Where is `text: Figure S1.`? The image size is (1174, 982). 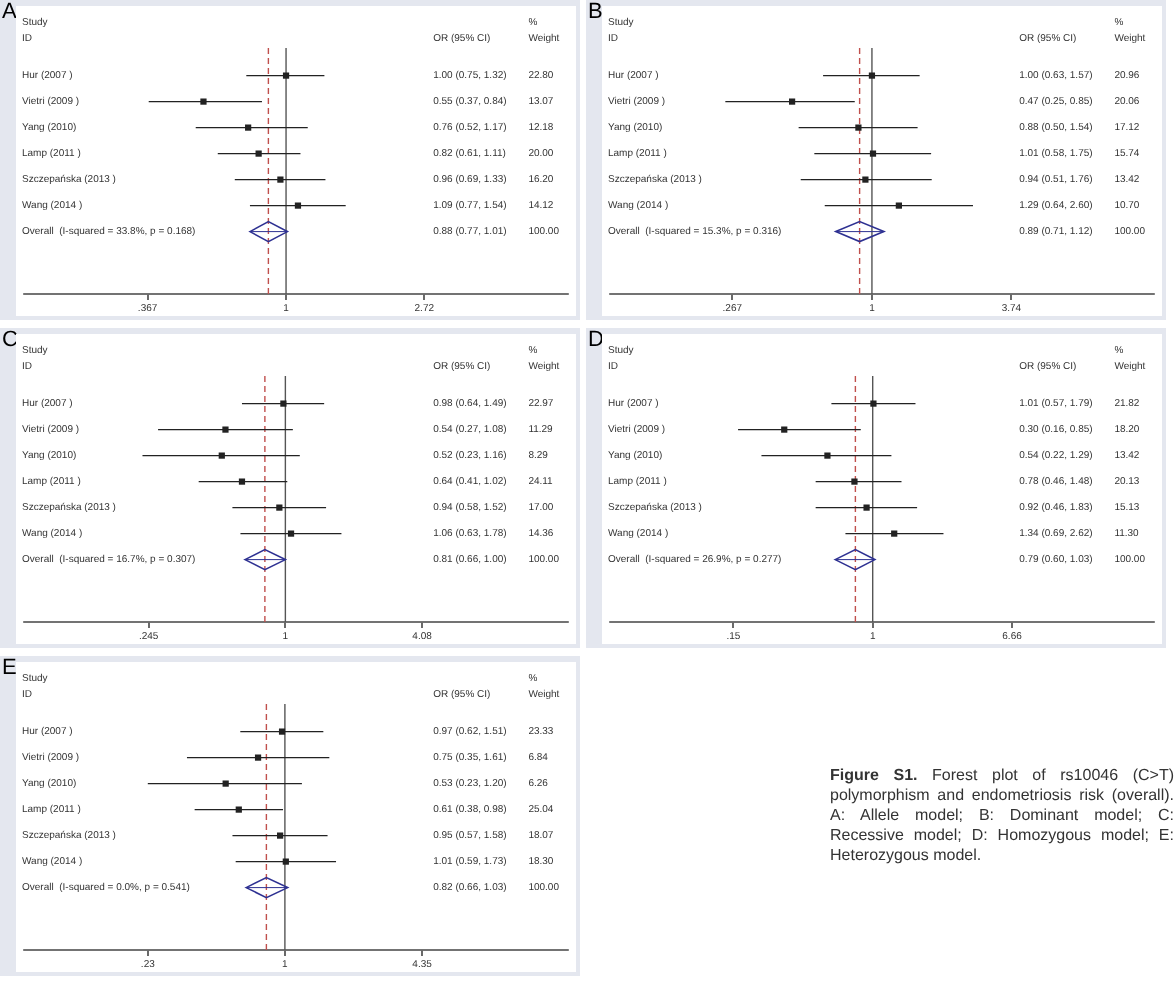
text: Figure S1. is located at coordinates (874, 775).